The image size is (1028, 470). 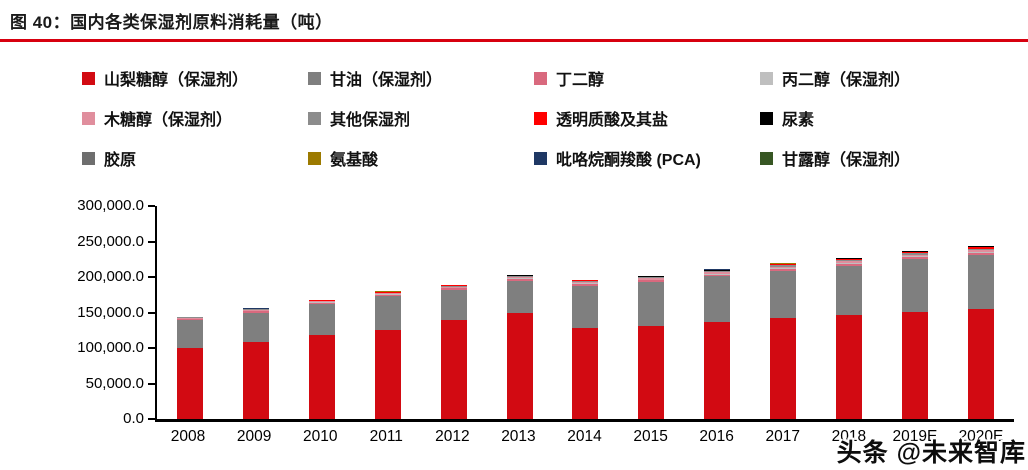 I want to click on figure-header: 图 40：国内各类保湿剂原料消耗量（吨）, so click(x=514, y=21).